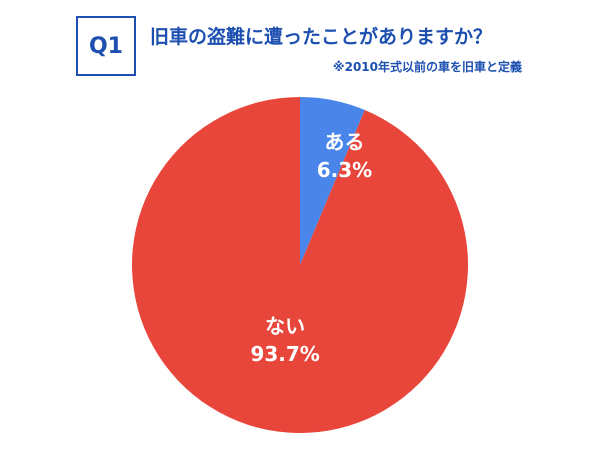 This screenshot has height=450, width=600. Describe the element at coordinates (344, 170) in the screenshot. I see `slice-value-yes: 6.3%` at that location.